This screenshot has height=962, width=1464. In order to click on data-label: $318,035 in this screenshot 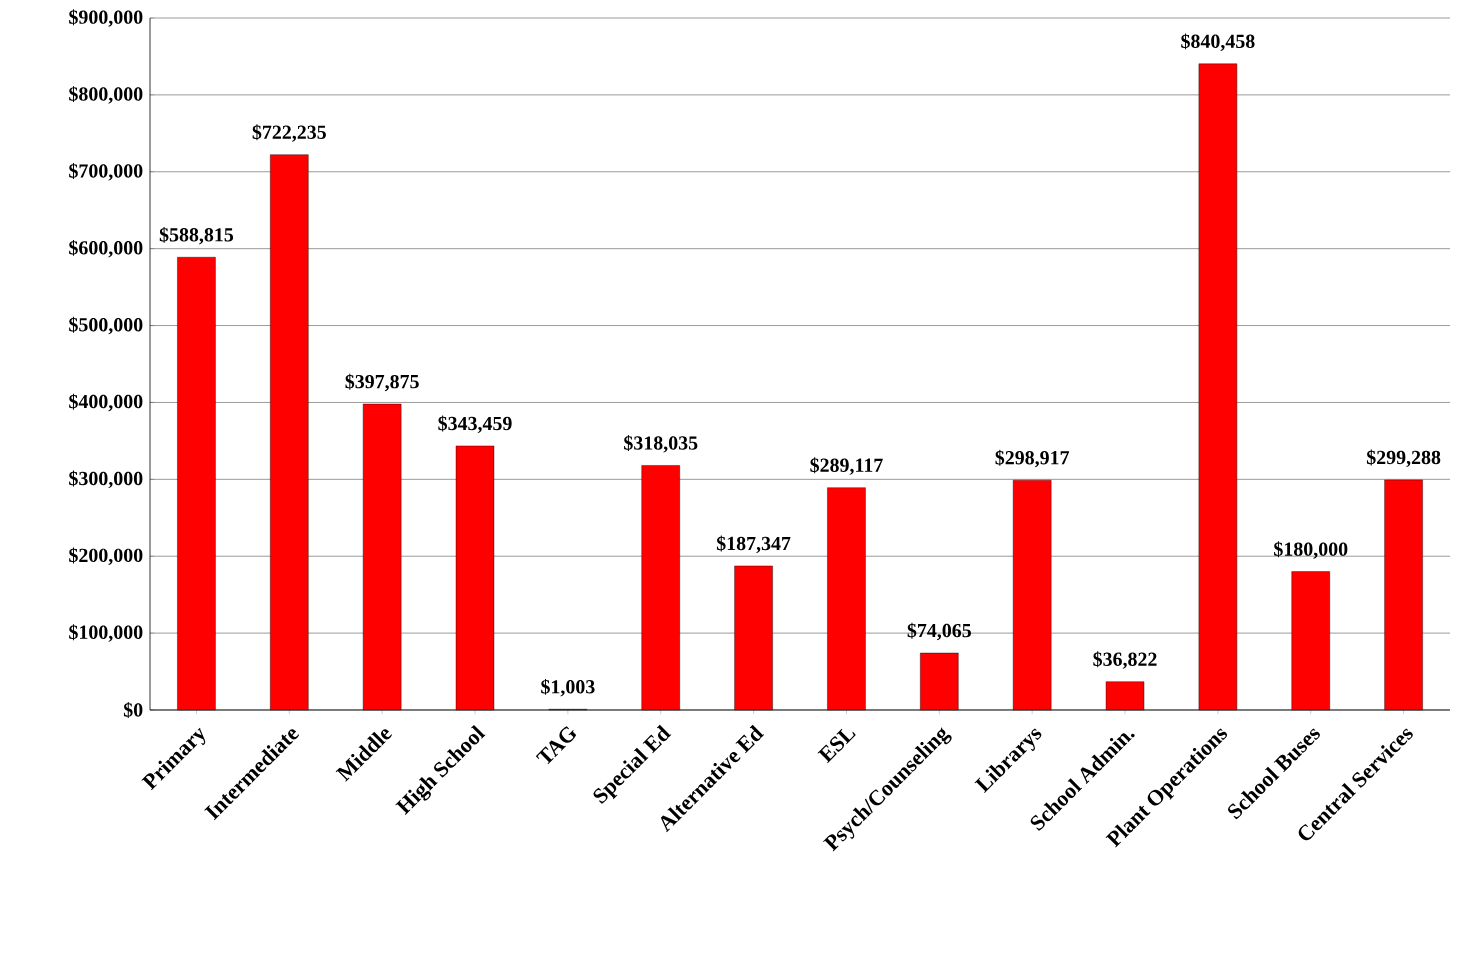, I will do `click(661, 444)`.